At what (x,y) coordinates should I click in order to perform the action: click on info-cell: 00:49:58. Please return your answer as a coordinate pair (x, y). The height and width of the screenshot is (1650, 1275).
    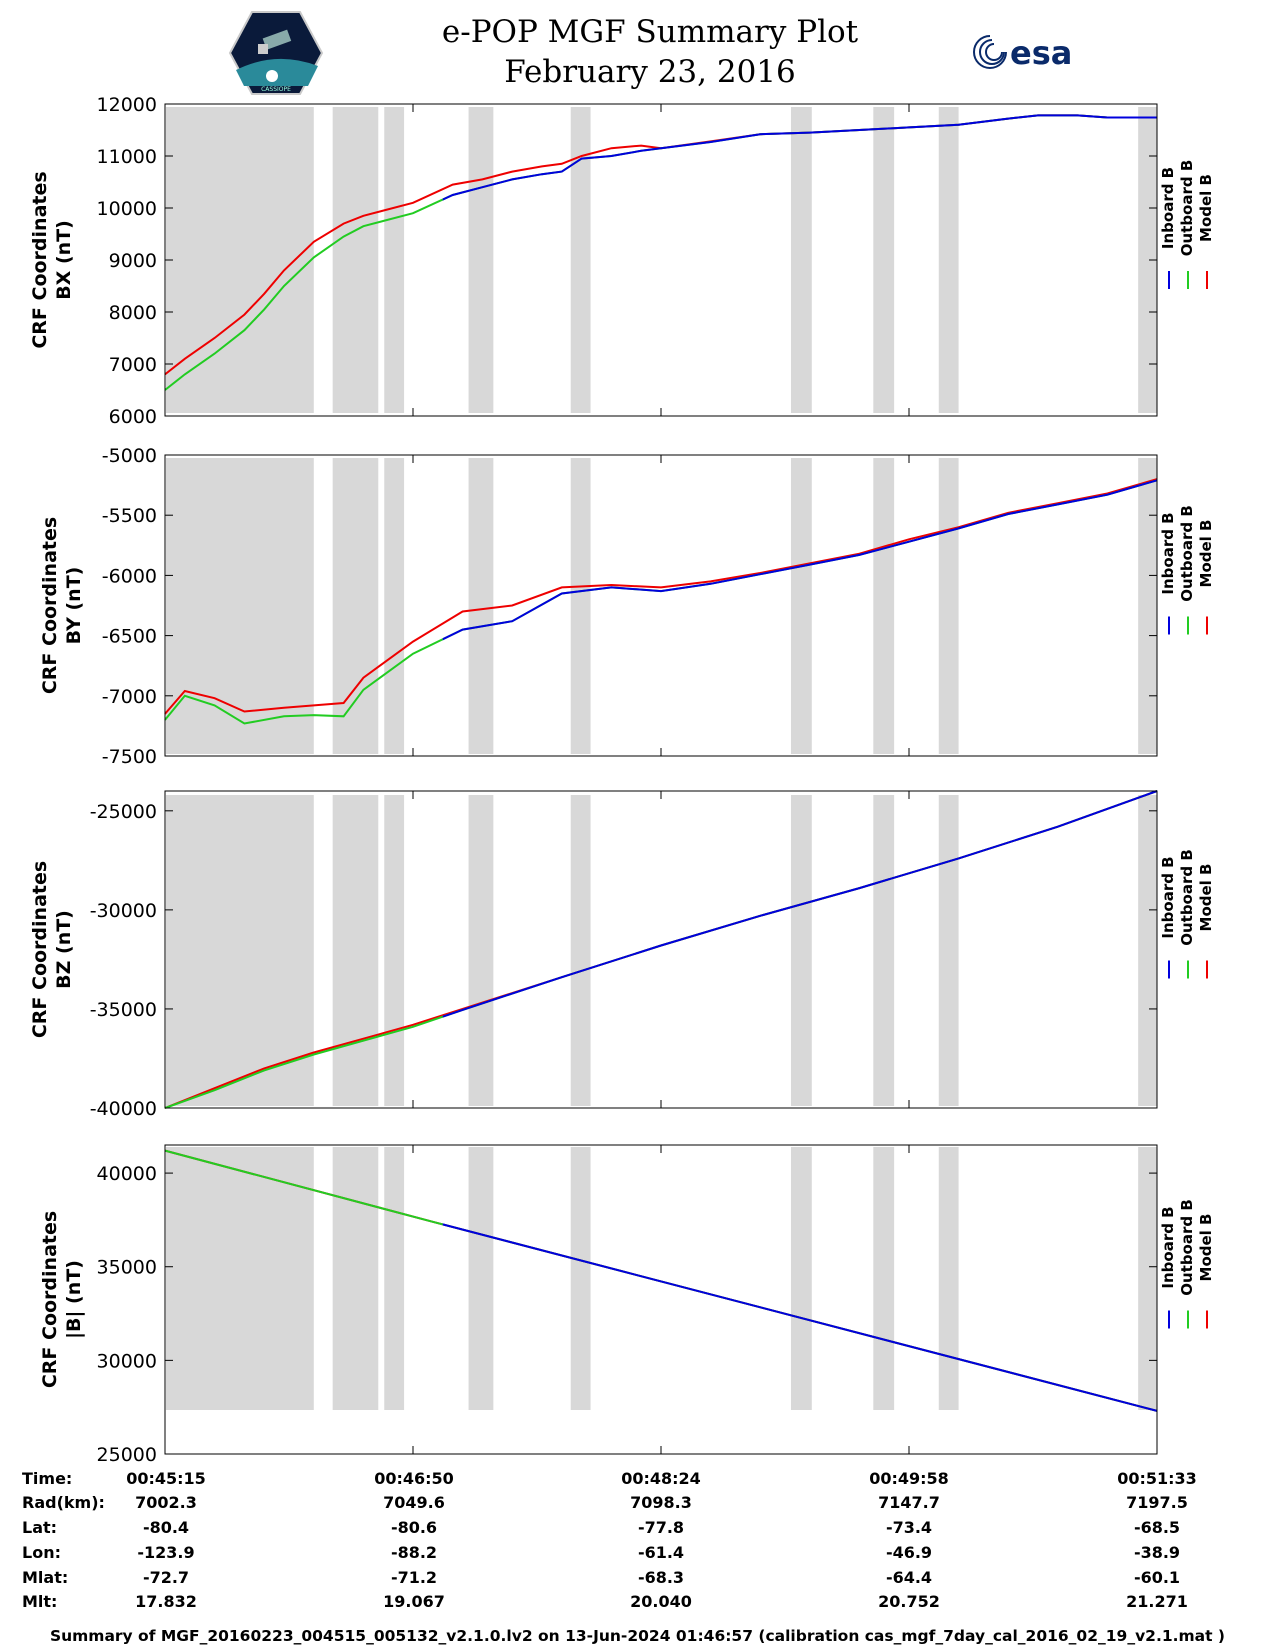
    Looking at the image, I should click on (909, 1478).